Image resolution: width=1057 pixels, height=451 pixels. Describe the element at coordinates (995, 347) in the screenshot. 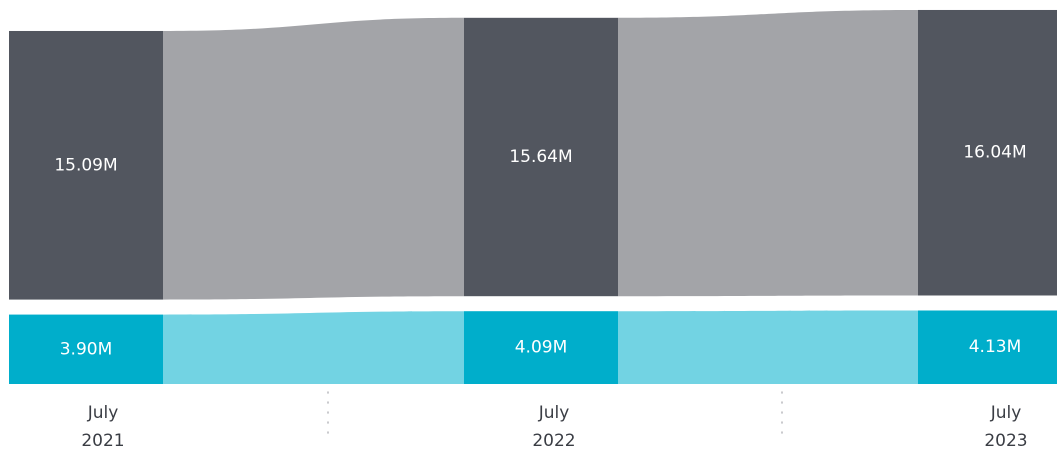

I see `value-label-bottom-2: 4.13M` at that location.